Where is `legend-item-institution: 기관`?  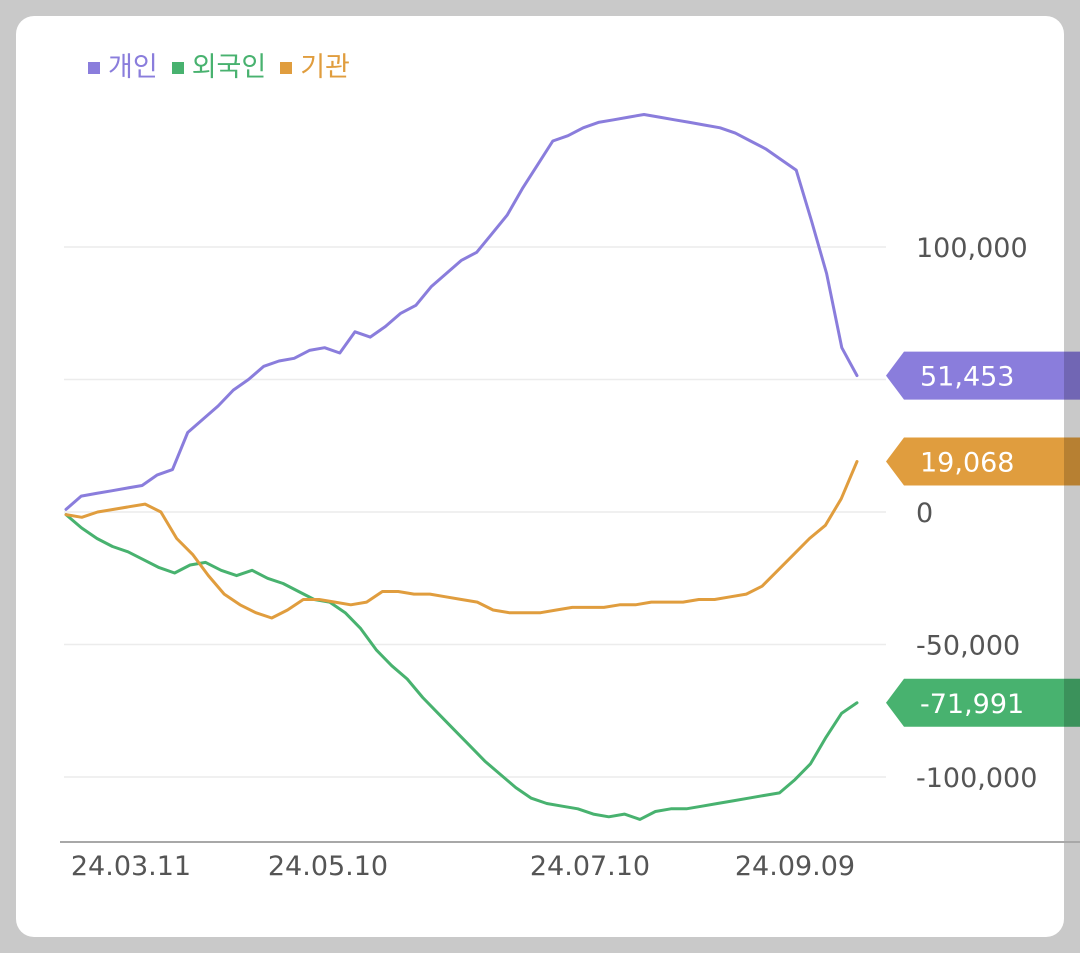
legend-item-institution: 기관 is located at coordinates (315, 68).